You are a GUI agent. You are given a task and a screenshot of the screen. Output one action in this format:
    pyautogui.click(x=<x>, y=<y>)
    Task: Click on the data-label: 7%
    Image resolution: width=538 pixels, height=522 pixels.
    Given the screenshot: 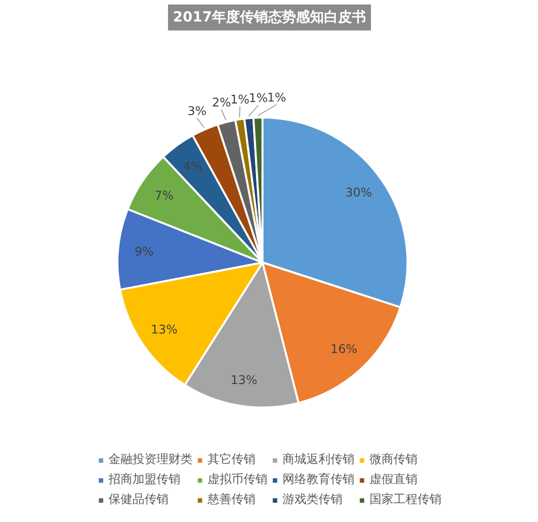 What is the action you would take?
    pyautogui.click(x=164, y=195)
    